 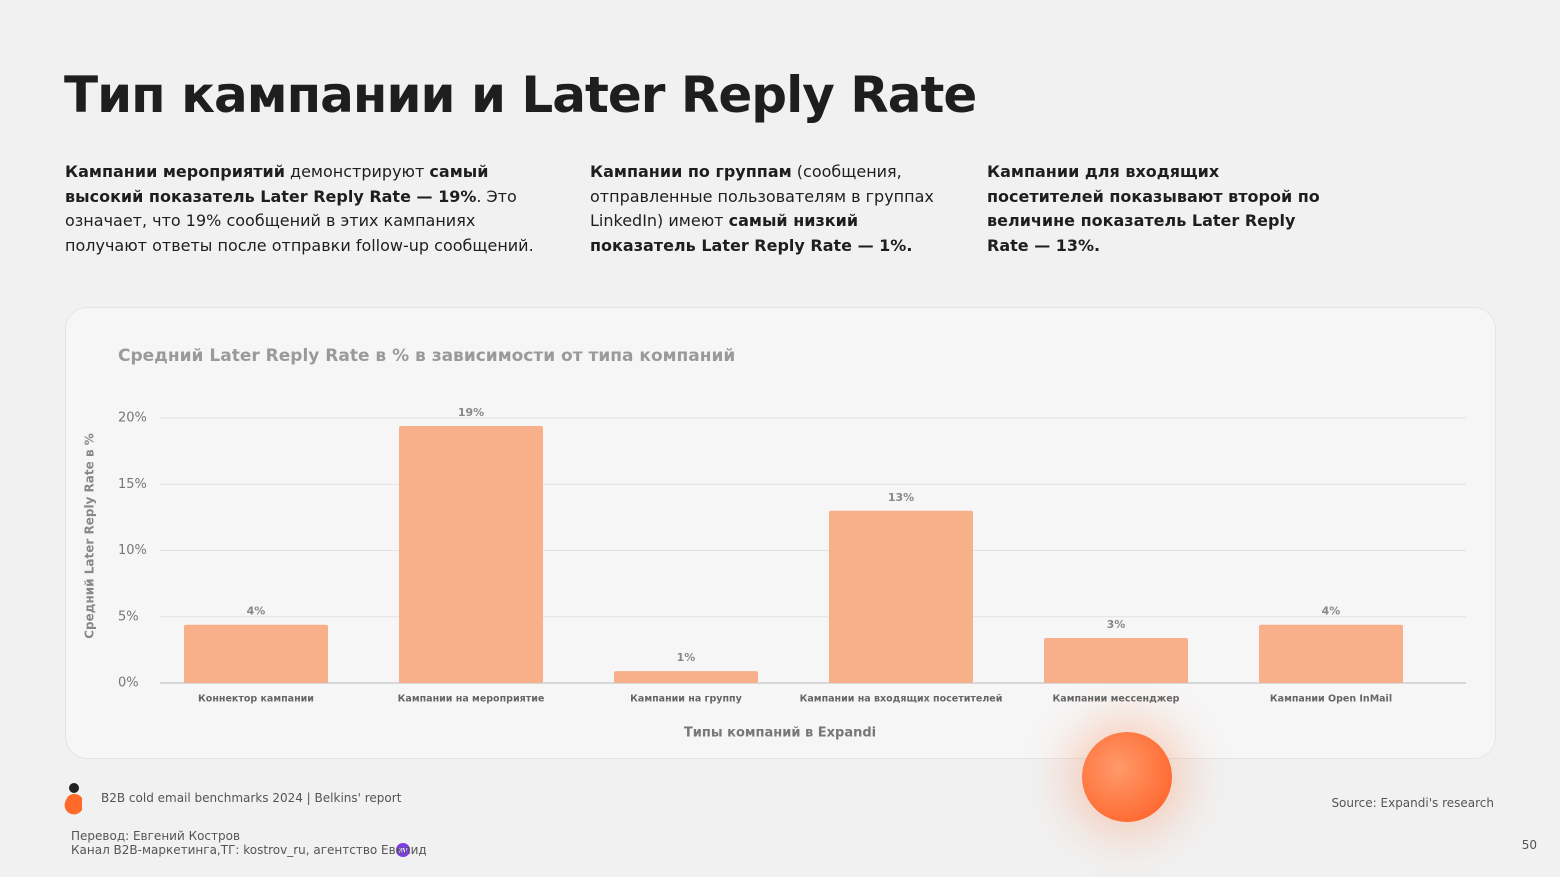 What do you see at coordinates (132, 550) in the screenshot?
I see `y-tick-label: 10%` at bounding box center [132, 550].